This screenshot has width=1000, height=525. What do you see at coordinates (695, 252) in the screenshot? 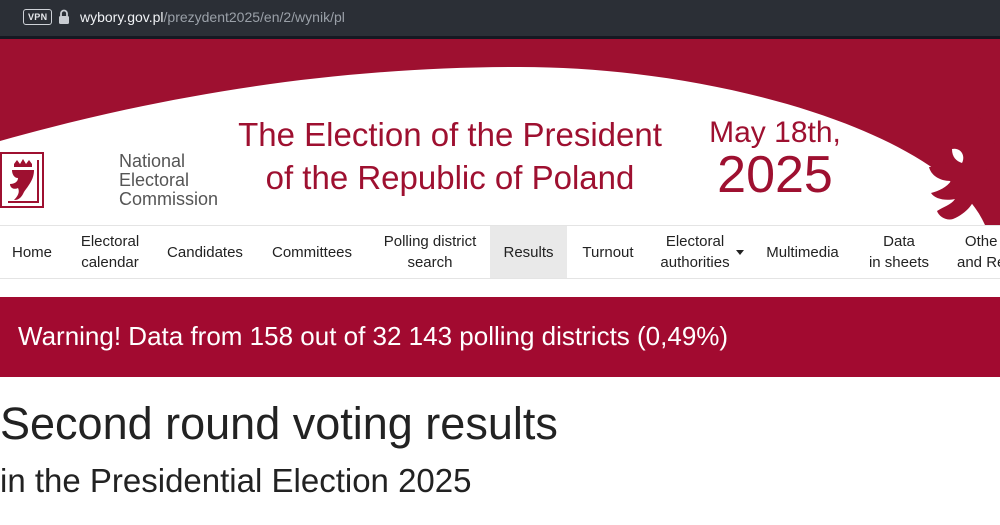
I see `nav-label: Electoral authorities` at bounding box center [695, 252].